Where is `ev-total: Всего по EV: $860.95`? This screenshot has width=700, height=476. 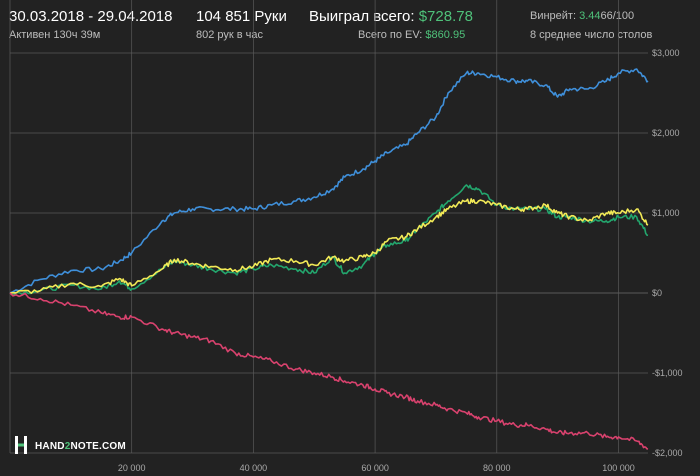
ev-total: Всего по EV: $860.95 is located at coordinates (411, 35).